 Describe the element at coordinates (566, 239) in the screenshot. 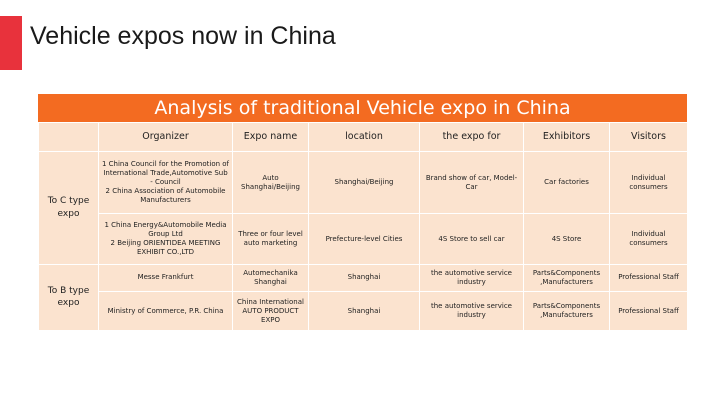

I see `cell-exhibitors: 4S Store` at that location.